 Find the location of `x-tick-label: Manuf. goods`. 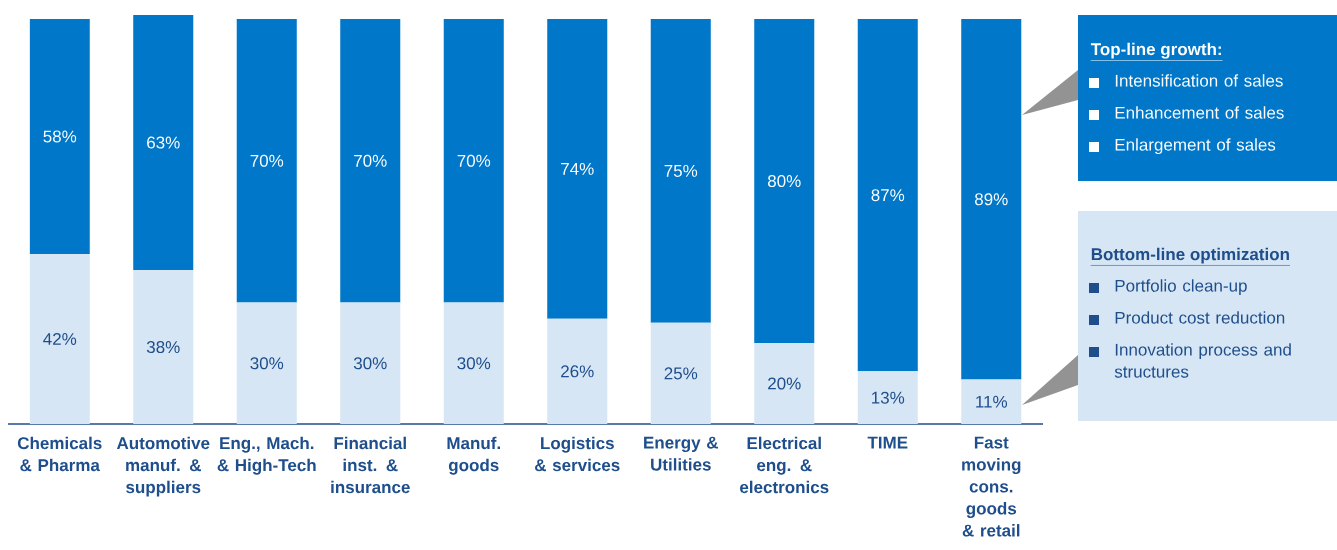

x-tick-label: Manuf. goods is located at coordinates (473, 455).